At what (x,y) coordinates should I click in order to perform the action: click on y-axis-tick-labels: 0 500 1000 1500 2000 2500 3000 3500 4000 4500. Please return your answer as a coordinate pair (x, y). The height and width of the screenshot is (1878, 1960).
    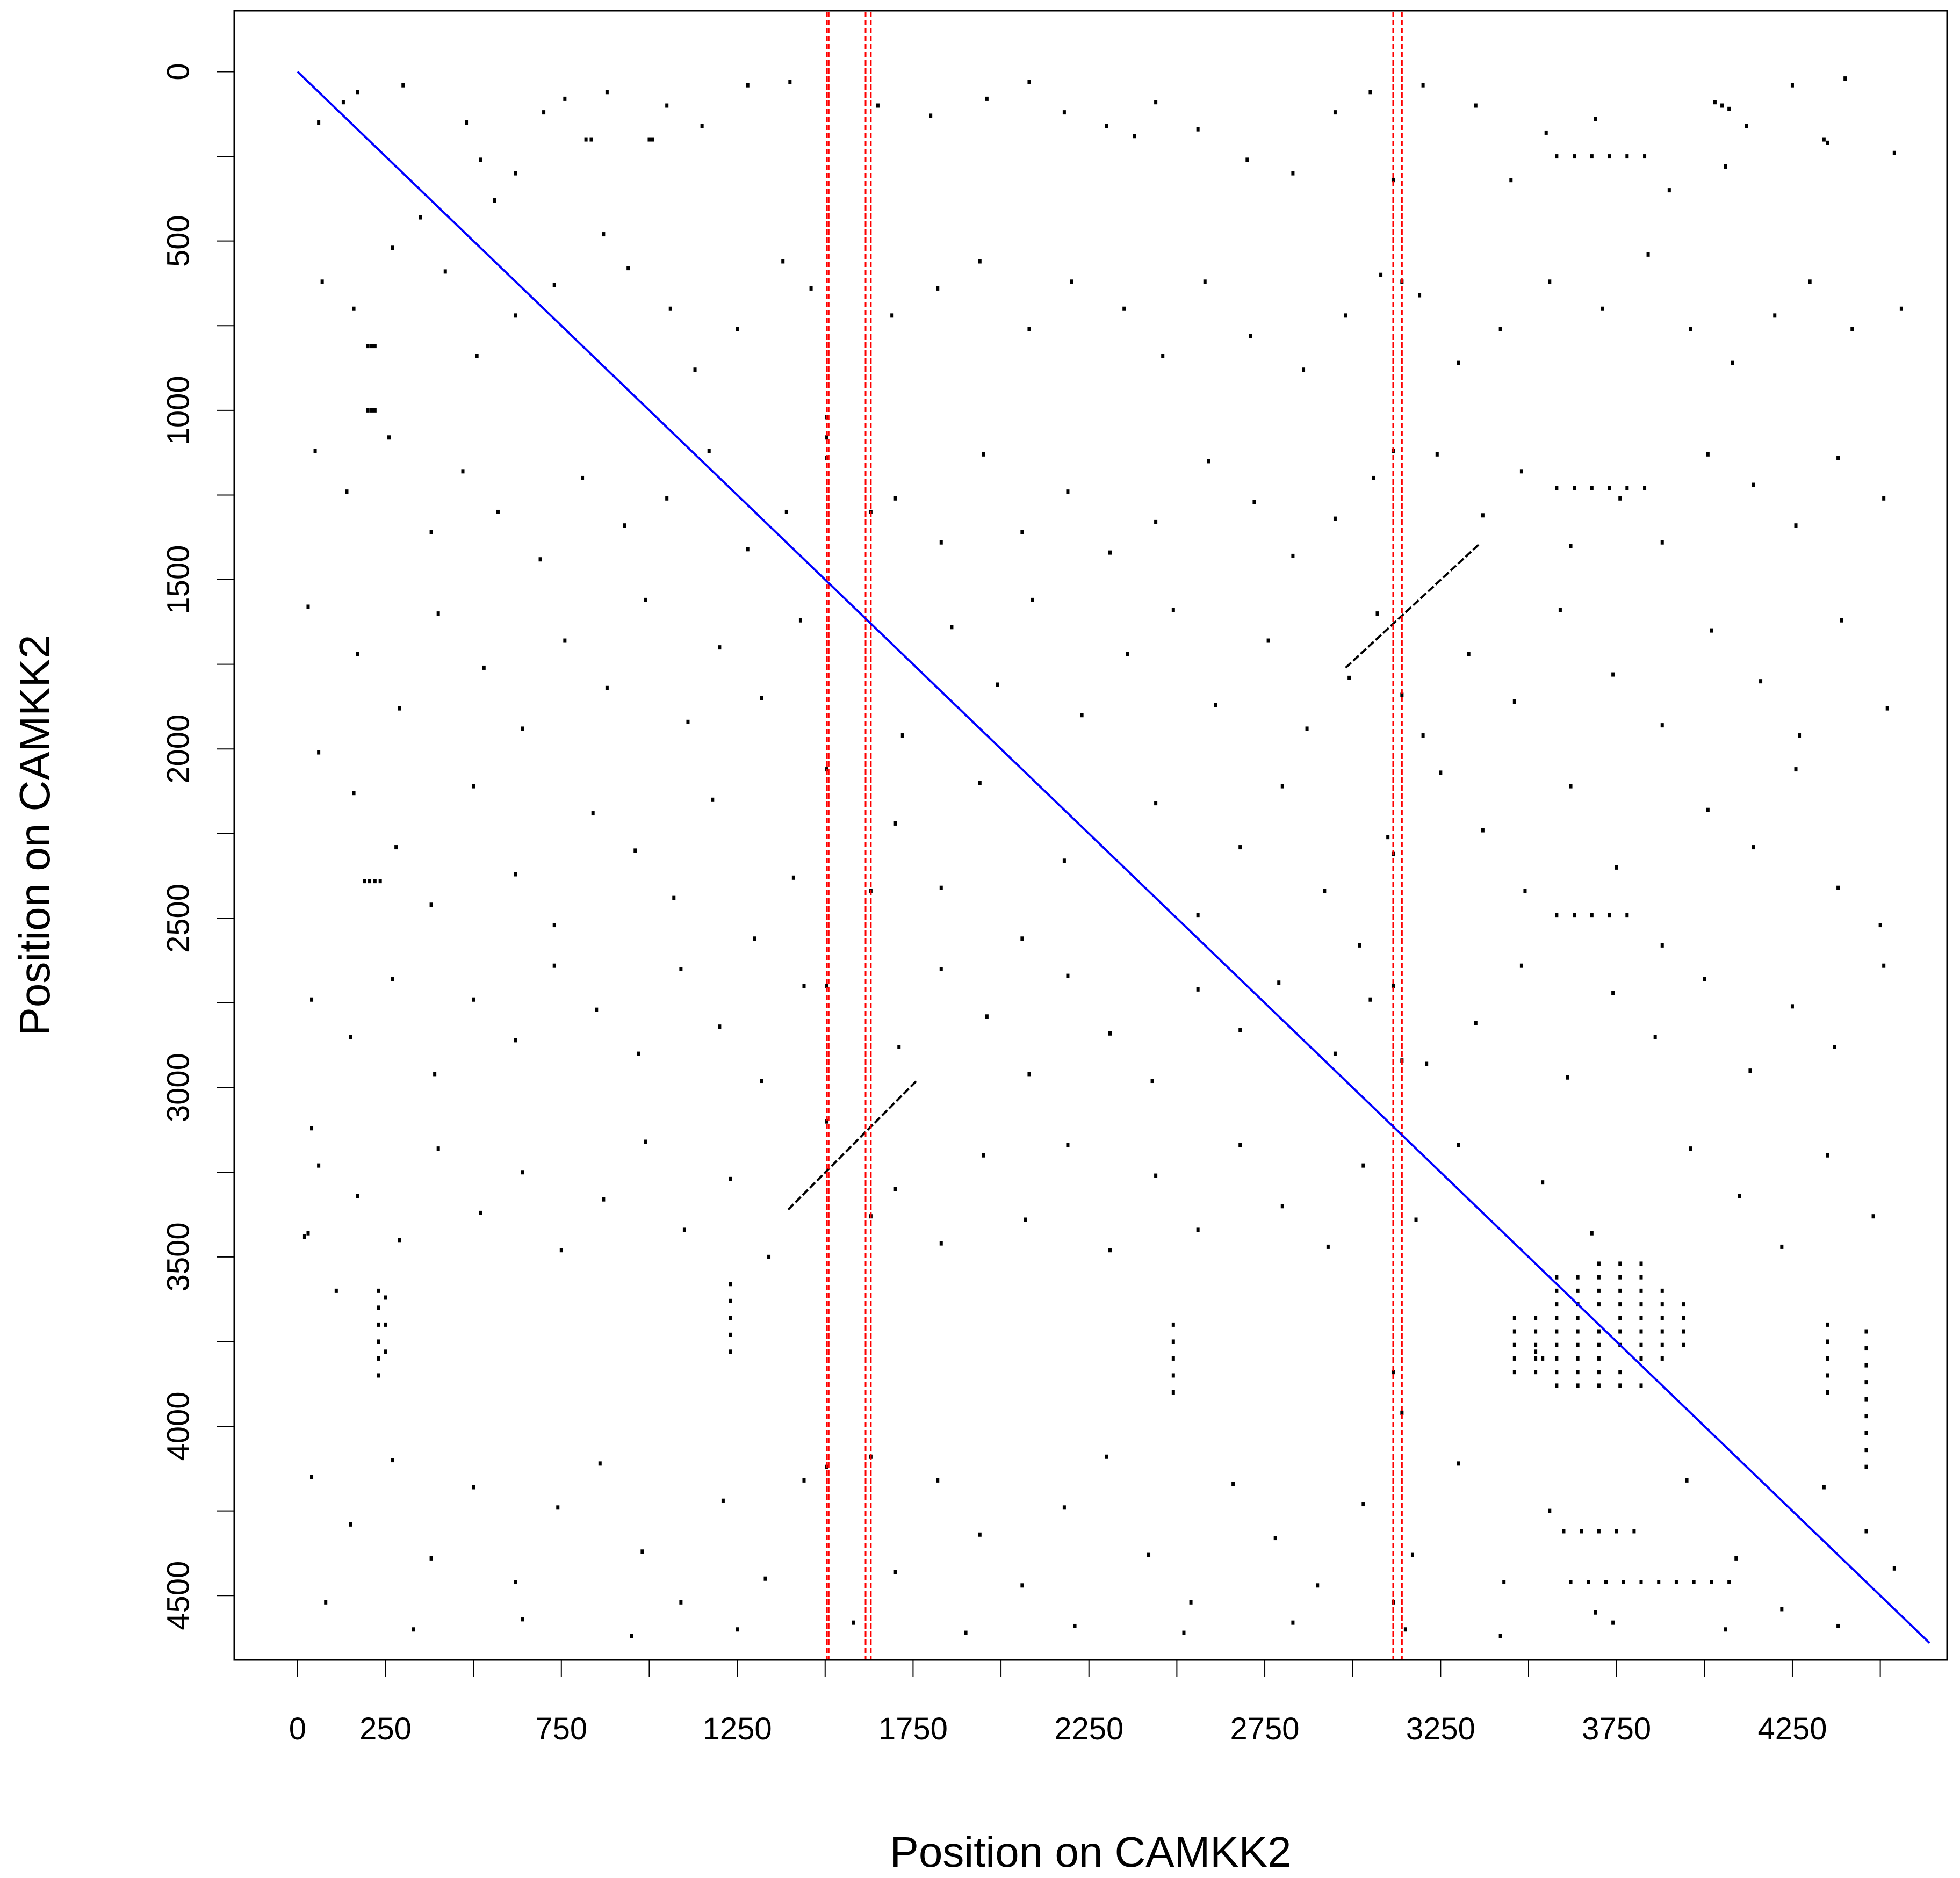
    Looking at the image, I should click on (178, 846).